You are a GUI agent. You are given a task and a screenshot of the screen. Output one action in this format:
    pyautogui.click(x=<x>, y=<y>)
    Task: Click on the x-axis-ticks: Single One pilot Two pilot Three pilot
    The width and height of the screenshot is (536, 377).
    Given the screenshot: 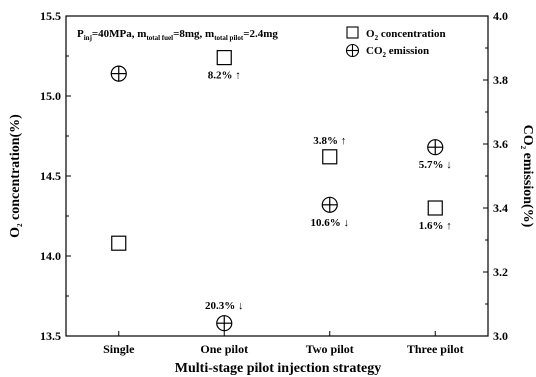 What is the action you would take?
    pyautogui.click(x=283, y=343)
    